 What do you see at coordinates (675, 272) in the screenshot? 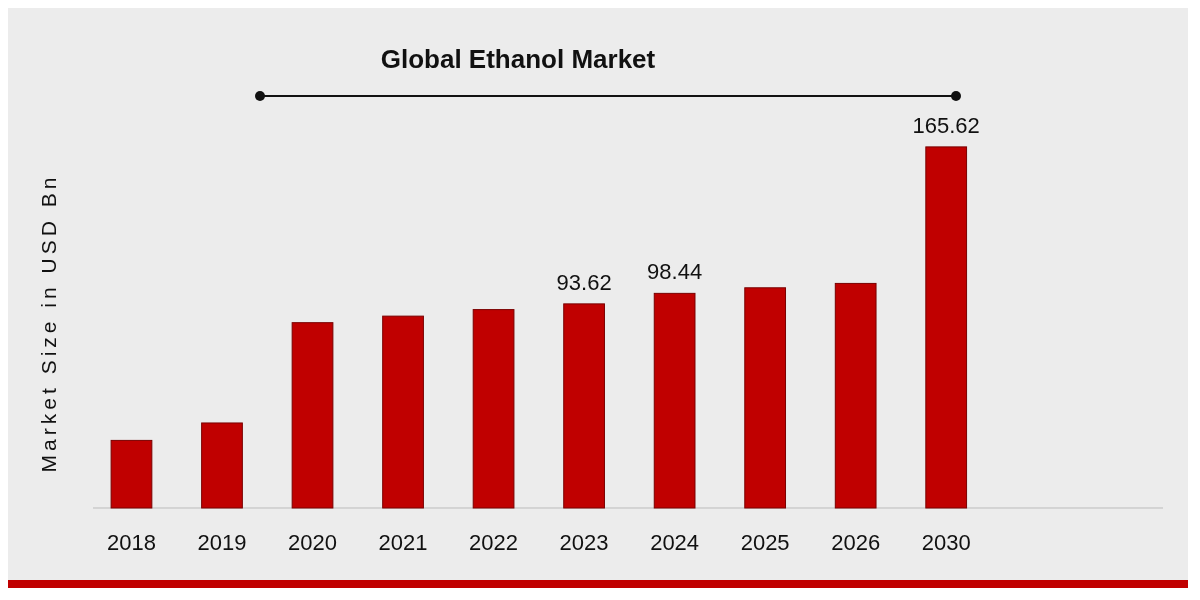
I see `data-label: 98.44` at bounding box center [675, 272].